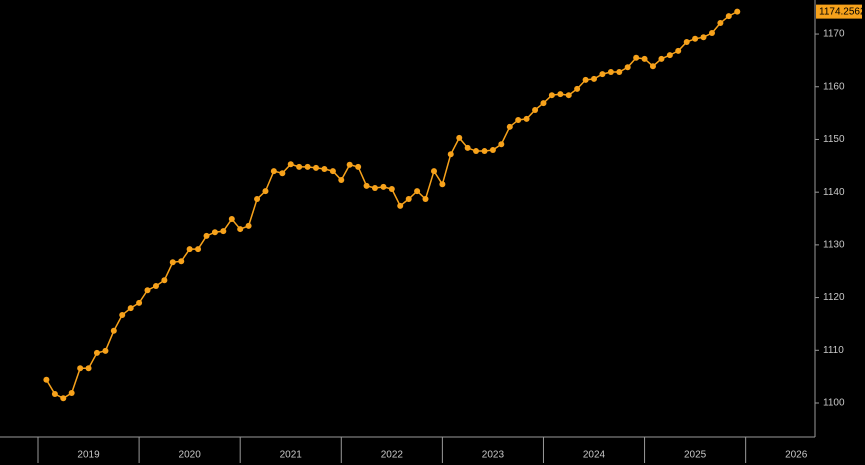  What do you see at coordinates (695, 455) in the screenshot?
I see `x-tick-label: 2025` at bounding box center [695, 455].